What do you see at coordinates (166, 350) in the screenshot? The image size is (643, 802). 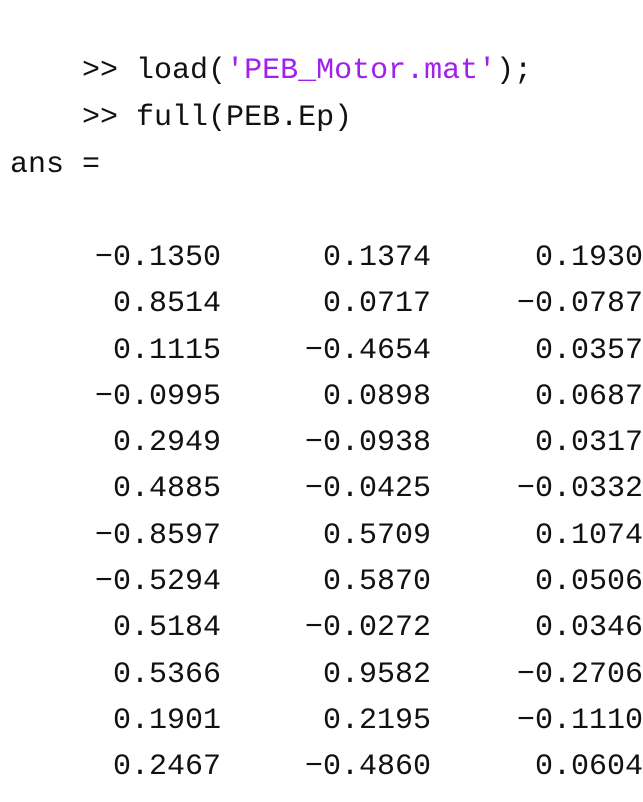 I see `matrix-cell: 0.1115` at bounding box center [166, 350].